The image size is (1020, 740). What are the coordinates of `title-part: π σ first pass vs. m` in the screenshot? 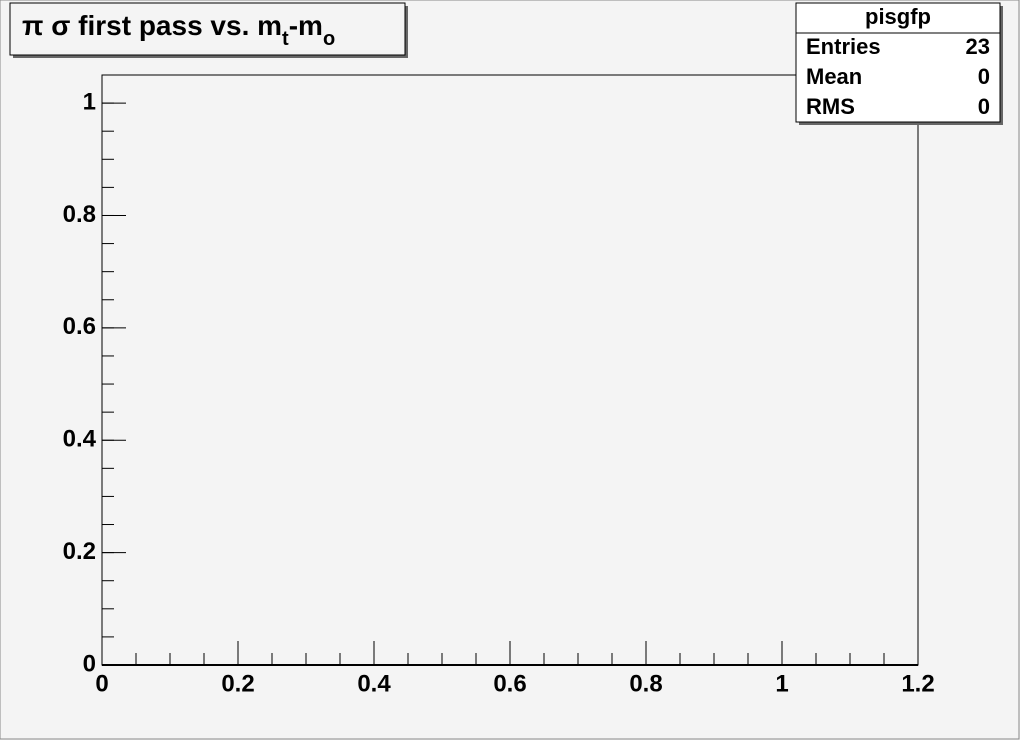 It's located at (152, 25).